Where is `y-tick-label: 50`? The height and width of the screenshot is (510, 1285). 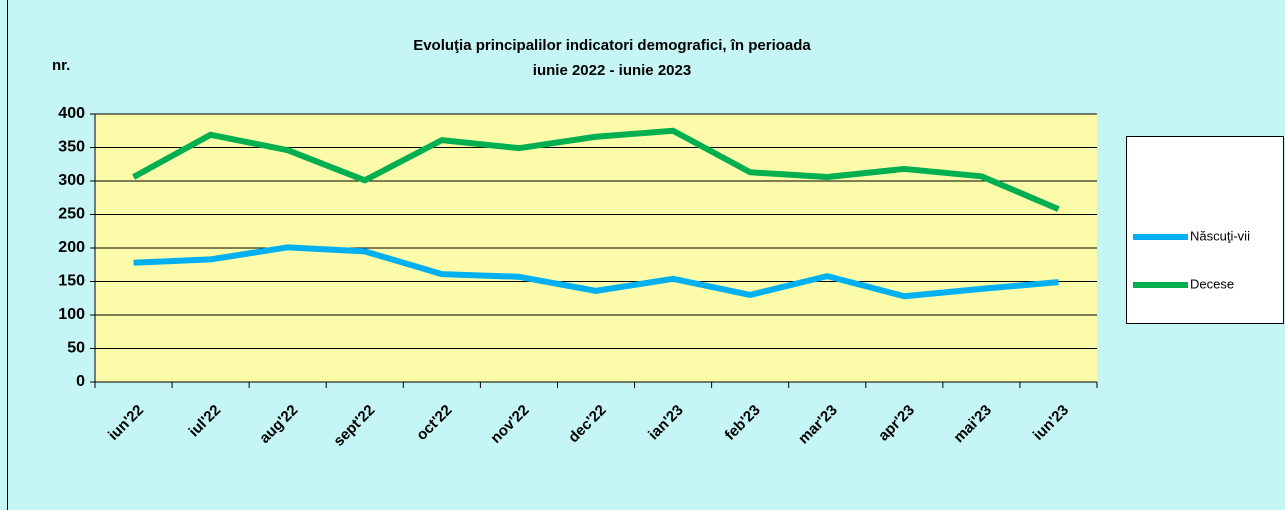 y-tick-label: 50 is located at coordinates (76, 348).